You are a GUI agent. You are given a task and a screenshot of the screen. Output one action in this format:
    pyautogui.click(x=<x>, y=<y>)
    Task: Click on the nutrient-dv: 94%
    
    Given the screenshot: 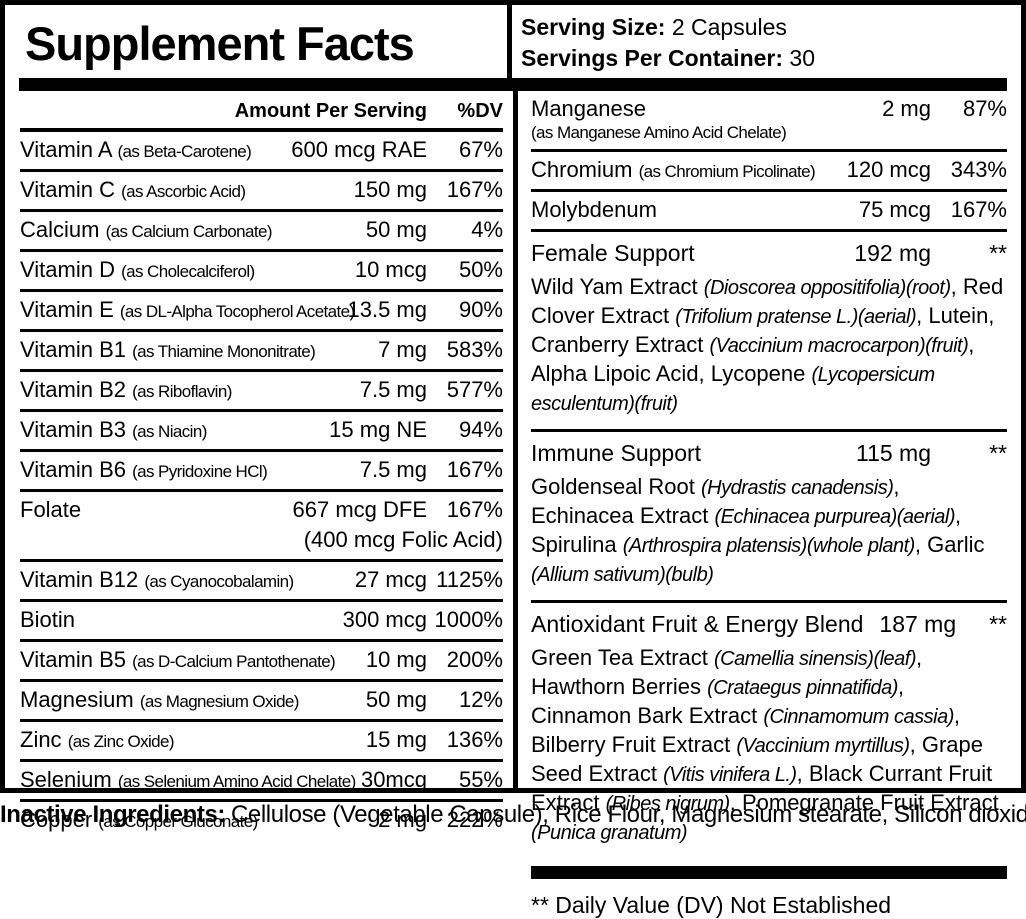 What is the action you would take?
    pyautogui.click(x=480, y=429)
    